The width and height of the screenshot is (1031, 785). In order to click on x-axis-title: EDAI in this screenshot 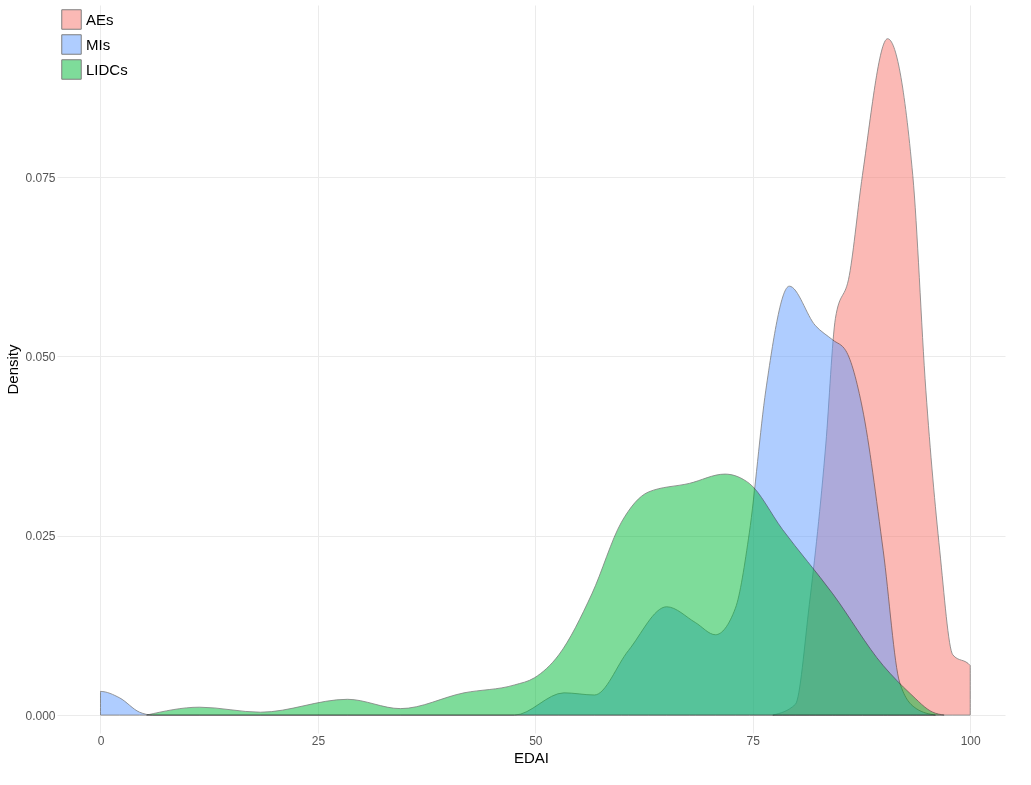, I will do `click(531, 757)`.